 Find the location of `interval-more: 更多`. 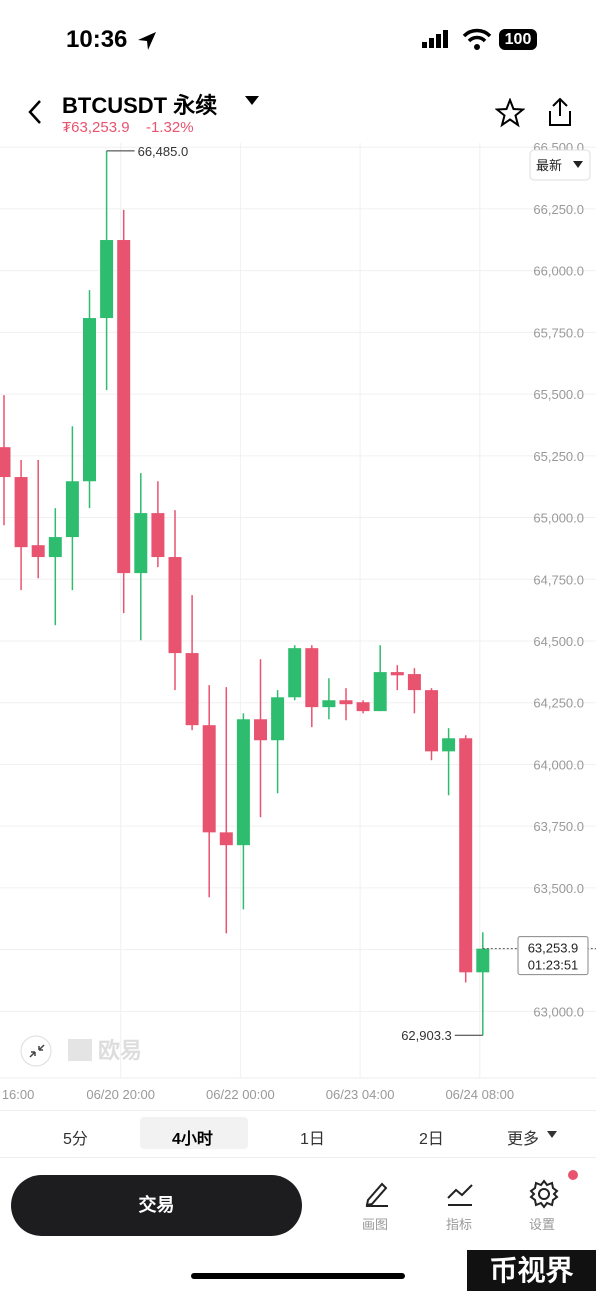

interval-more: 更多 is located at coordinates (523, 1139).